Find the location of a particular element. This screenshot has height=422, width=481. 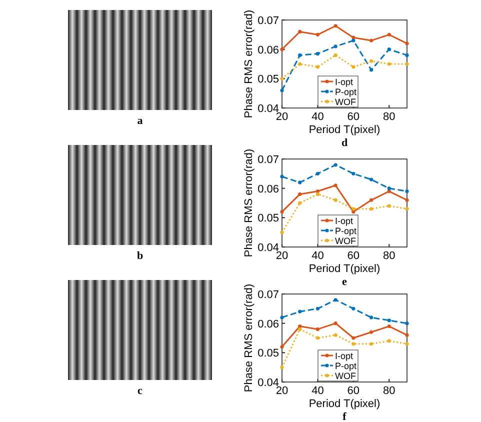

text: f is located at coordinates (344, 416).